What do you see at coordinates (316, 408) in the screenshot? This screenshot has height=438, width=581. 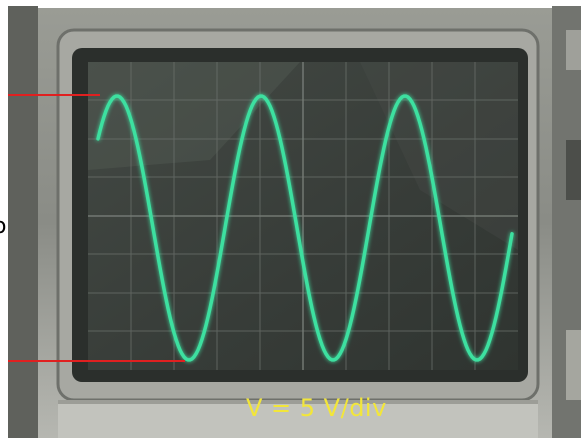 I see `volts-per-division-caption: V = 5 V/div` at bounding box center [316, 408].